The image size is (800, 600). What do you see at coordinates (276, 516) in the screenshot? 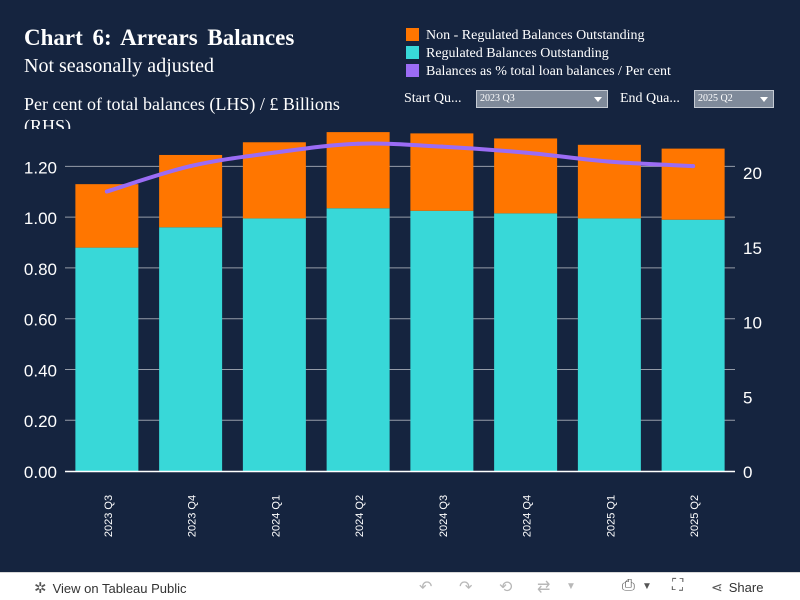
I see `x-tick-label: 2024 Q1` at bounding box center [276, 516].